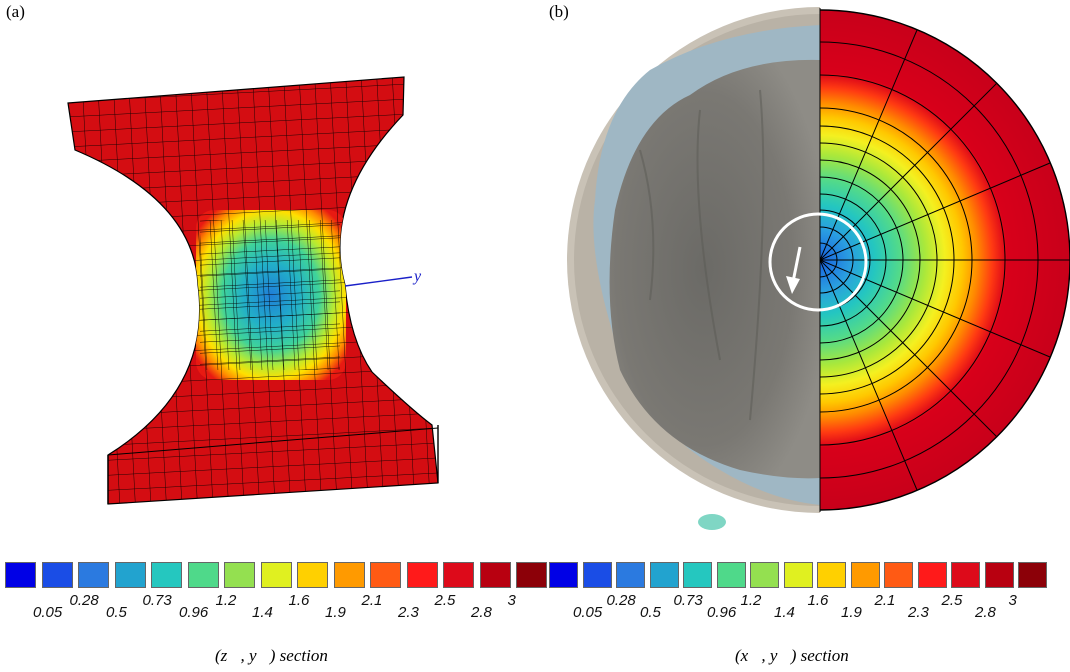 The height and width of the screenshot is (672, 1070). What do you see at coordinates (559, 11) in the screenshot?
I see `panel-label-b: (b)` at bounding box center [559, 11].